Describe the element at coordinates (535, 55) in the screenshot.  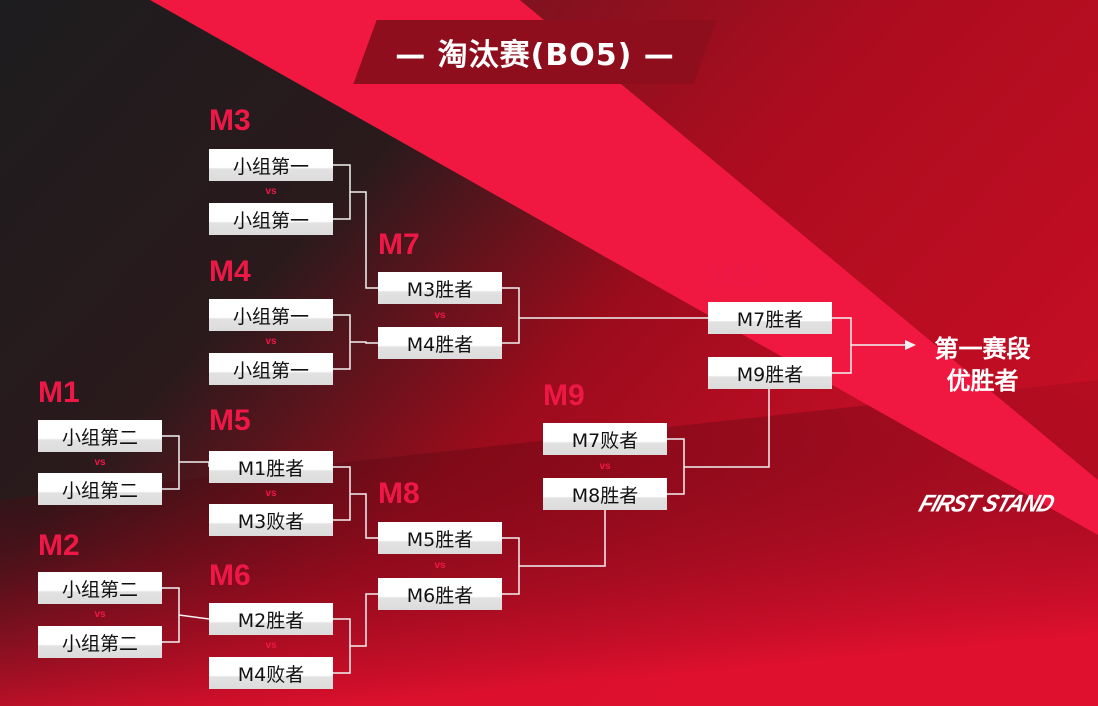
I see `title-text: — 淘汰赛(BO5) —` at that location.